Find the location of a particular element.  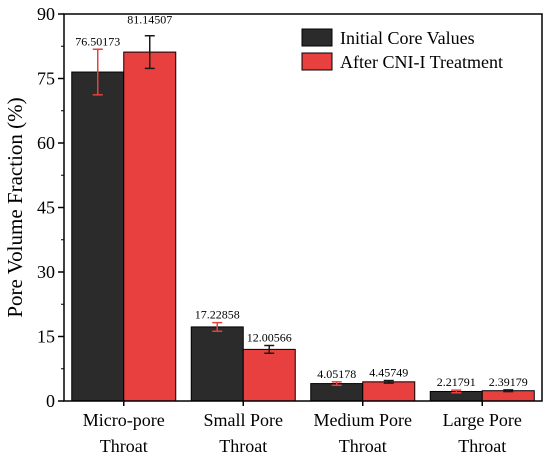

y-tick-label: 60 is located at coordinates (46, 143).